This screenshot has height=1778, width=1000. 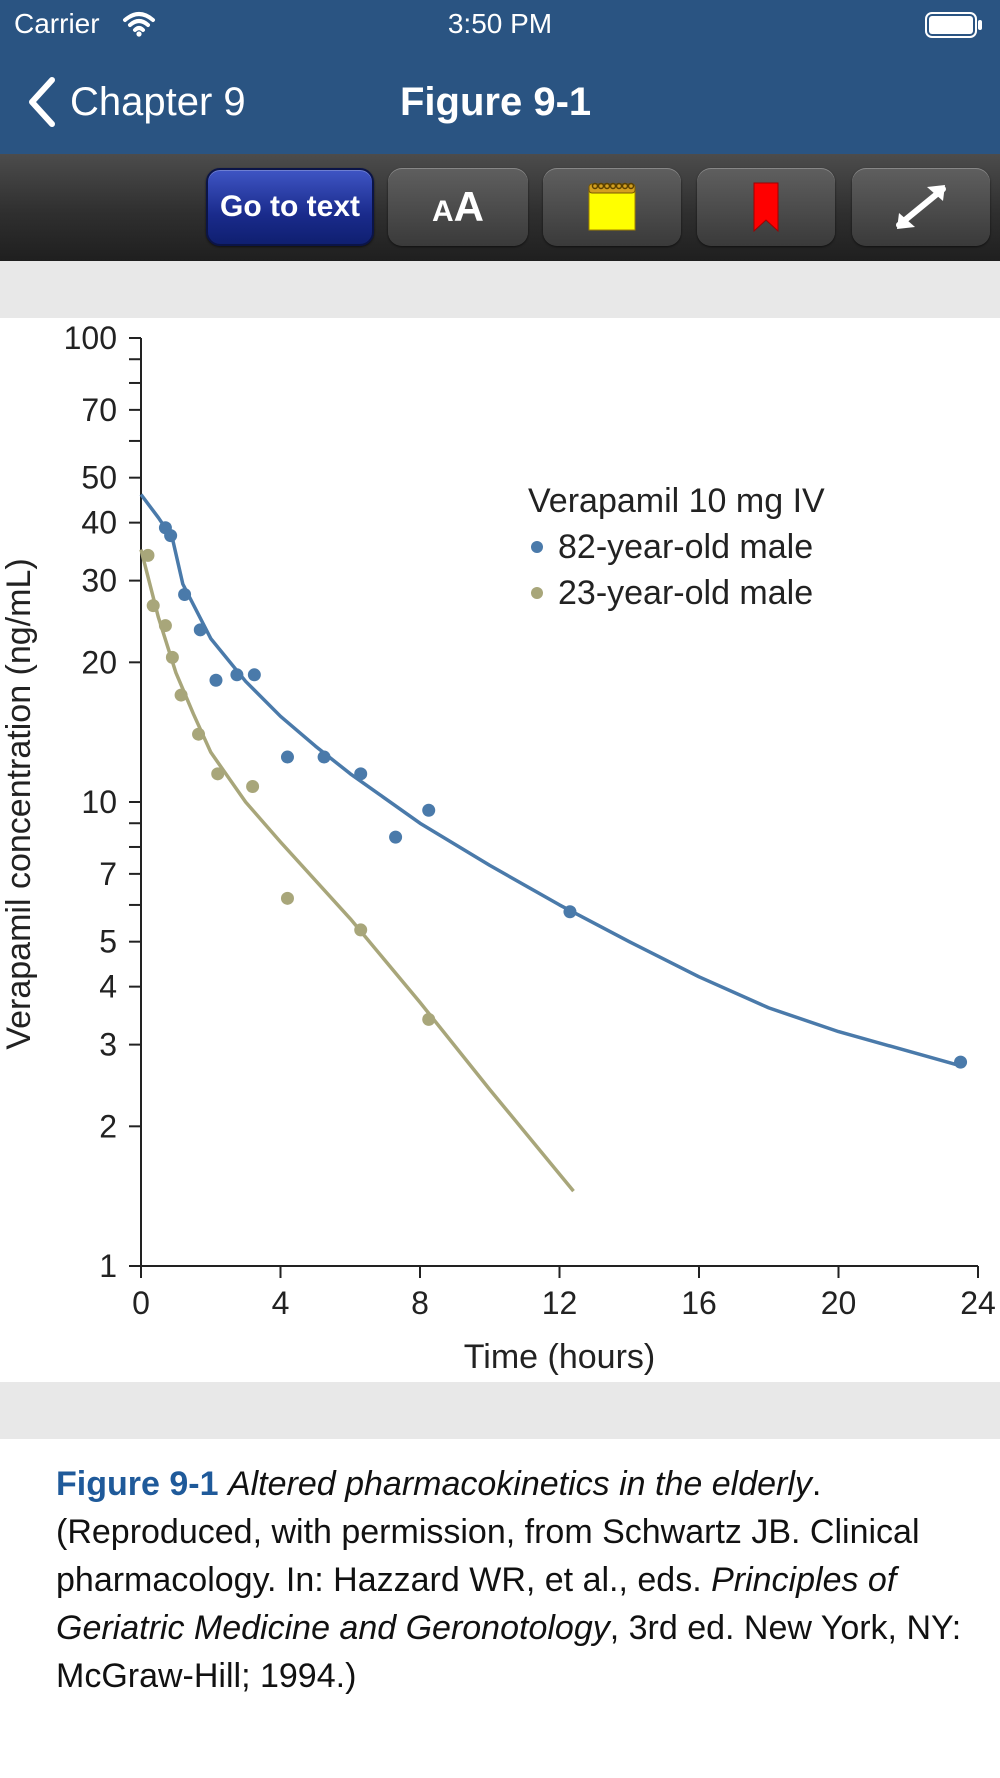 What do you see at coordinates (108, 1045) in the screenshot?
I see `y-tick-label: 3` at bounding box center [108, 1045].